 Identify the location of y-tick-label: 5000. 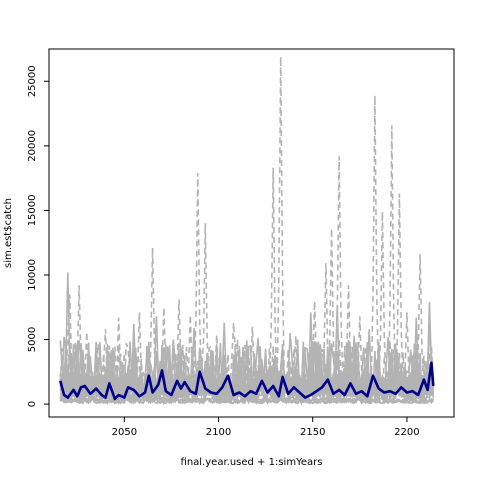
(32, 339).